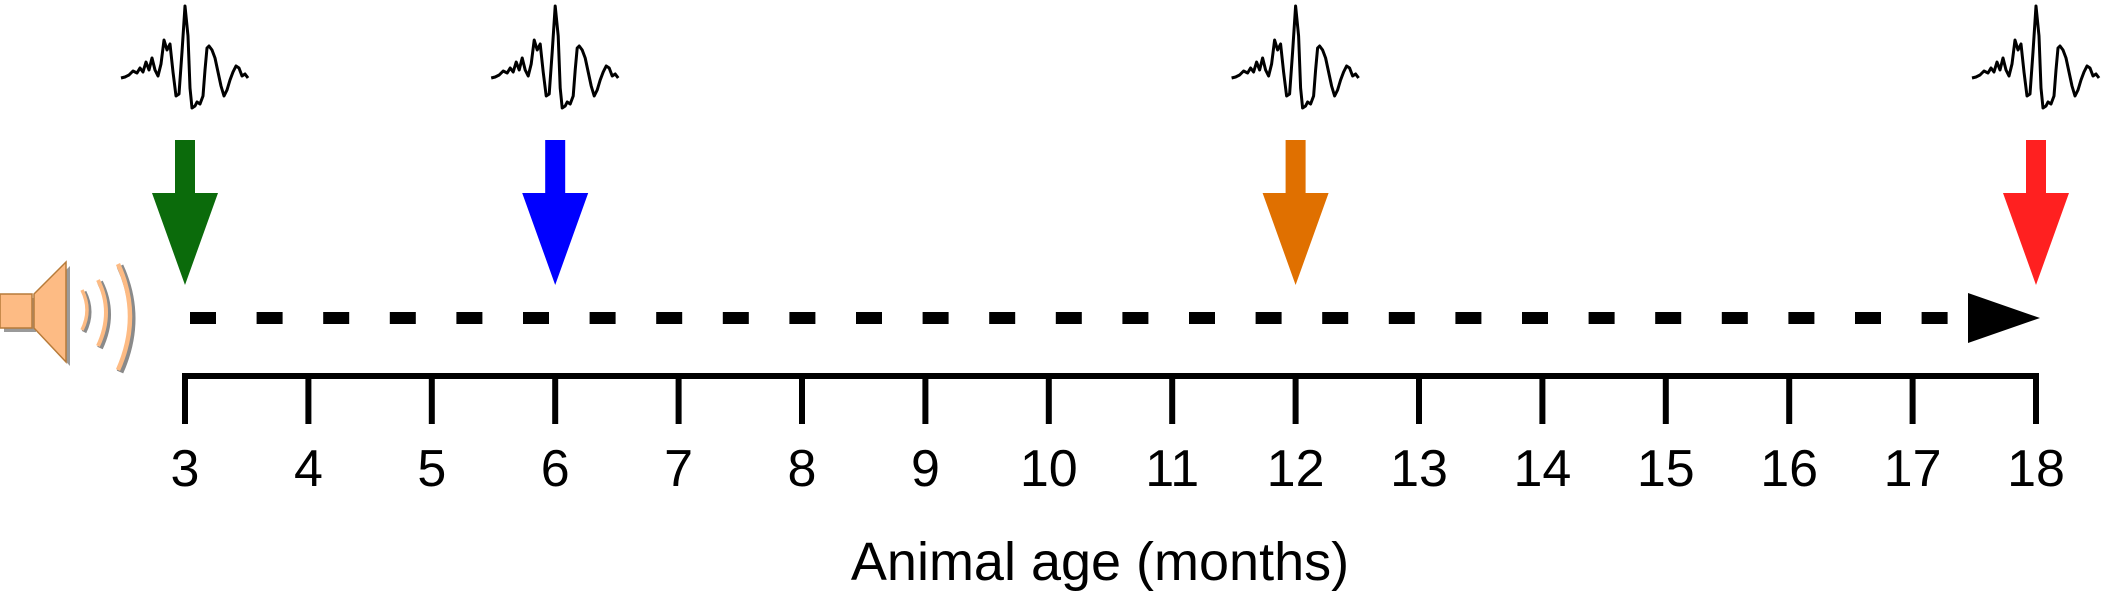 The height and width of the screenshot is (595, 2102). What do you see at coordinates (1172, 469) in the screenshot?
I see `tick-label: 11` at bounding box center [1172, 469].